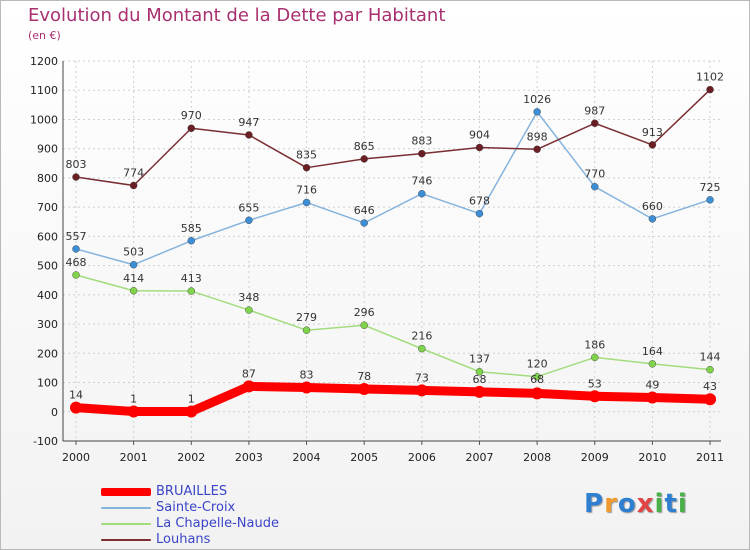  What do you see at coordinates (479, 359) in the screenshot?
I see `data-label: 137` at bounding box center [479, 359].